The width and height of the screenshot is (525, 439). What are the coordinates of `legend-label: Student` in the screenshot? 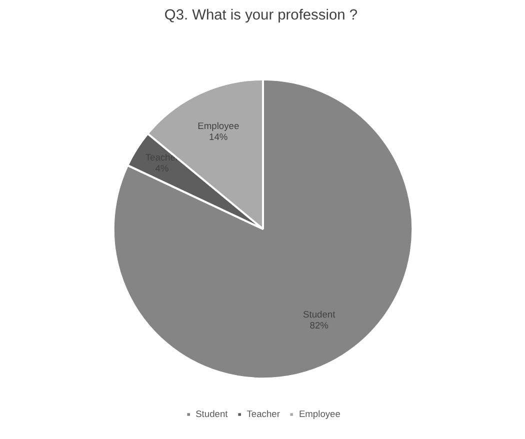 It's located at (212, 414).